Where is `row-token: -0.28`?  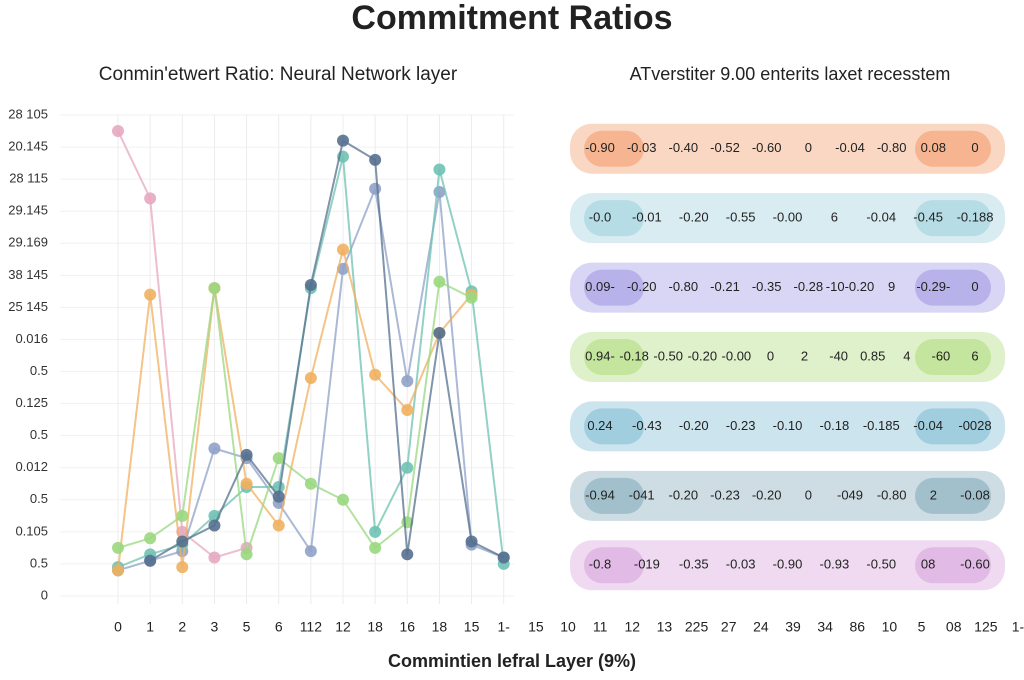
row-token: -0.28 is located at coordinates (809, 286).